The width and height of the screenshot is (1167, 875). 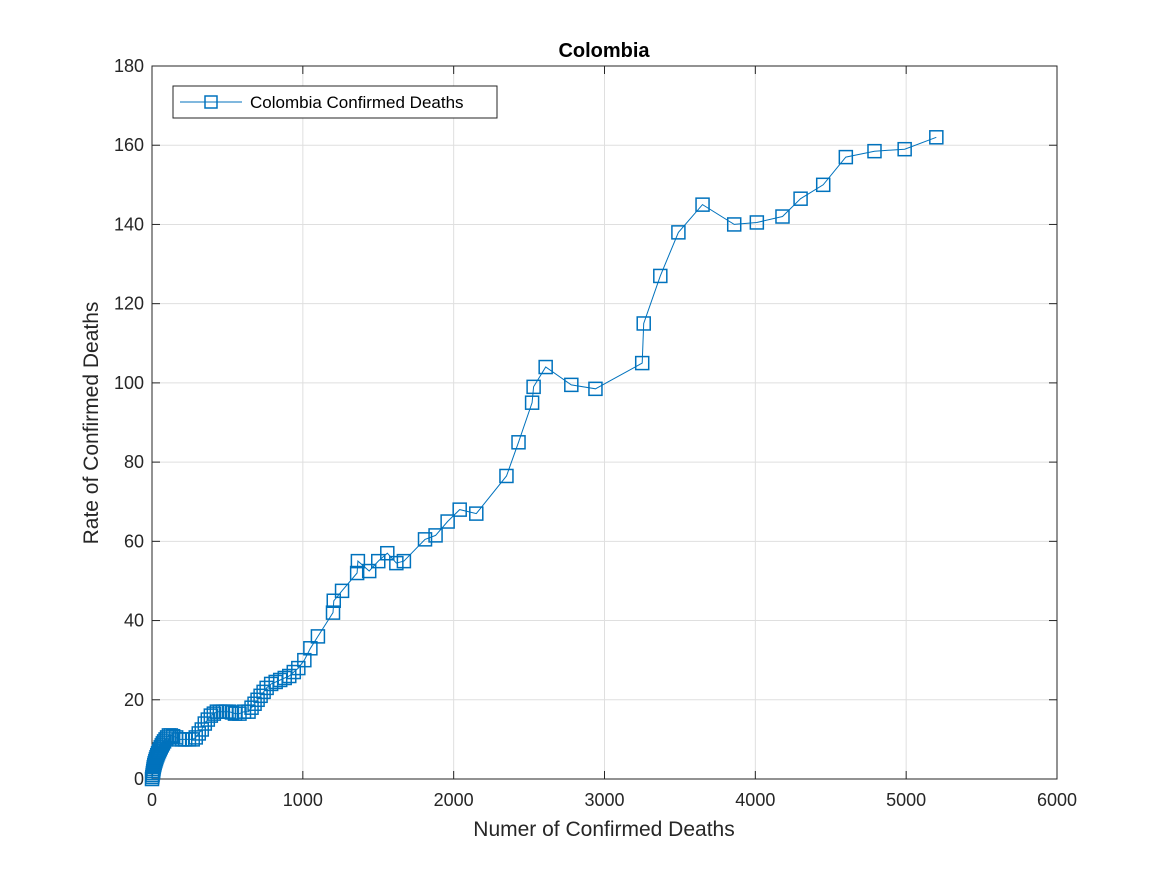 I want to click on y-tick-label: 0, so click(x=139, y=779).